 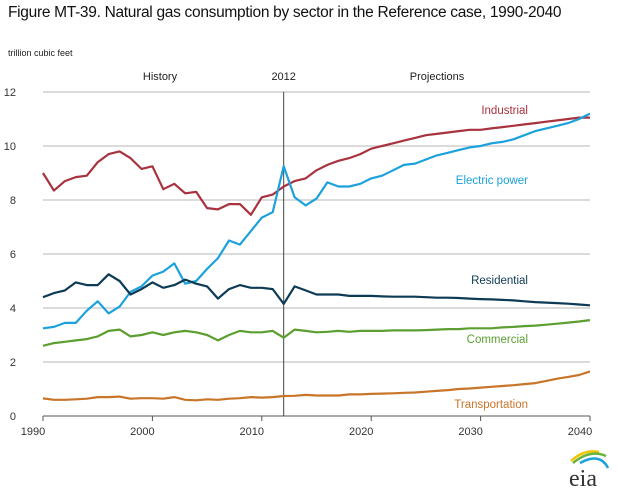 What do you see at coordinates (160, 77) in the screenshot?
I see `history-label: History` at bounding box center [160, 77].